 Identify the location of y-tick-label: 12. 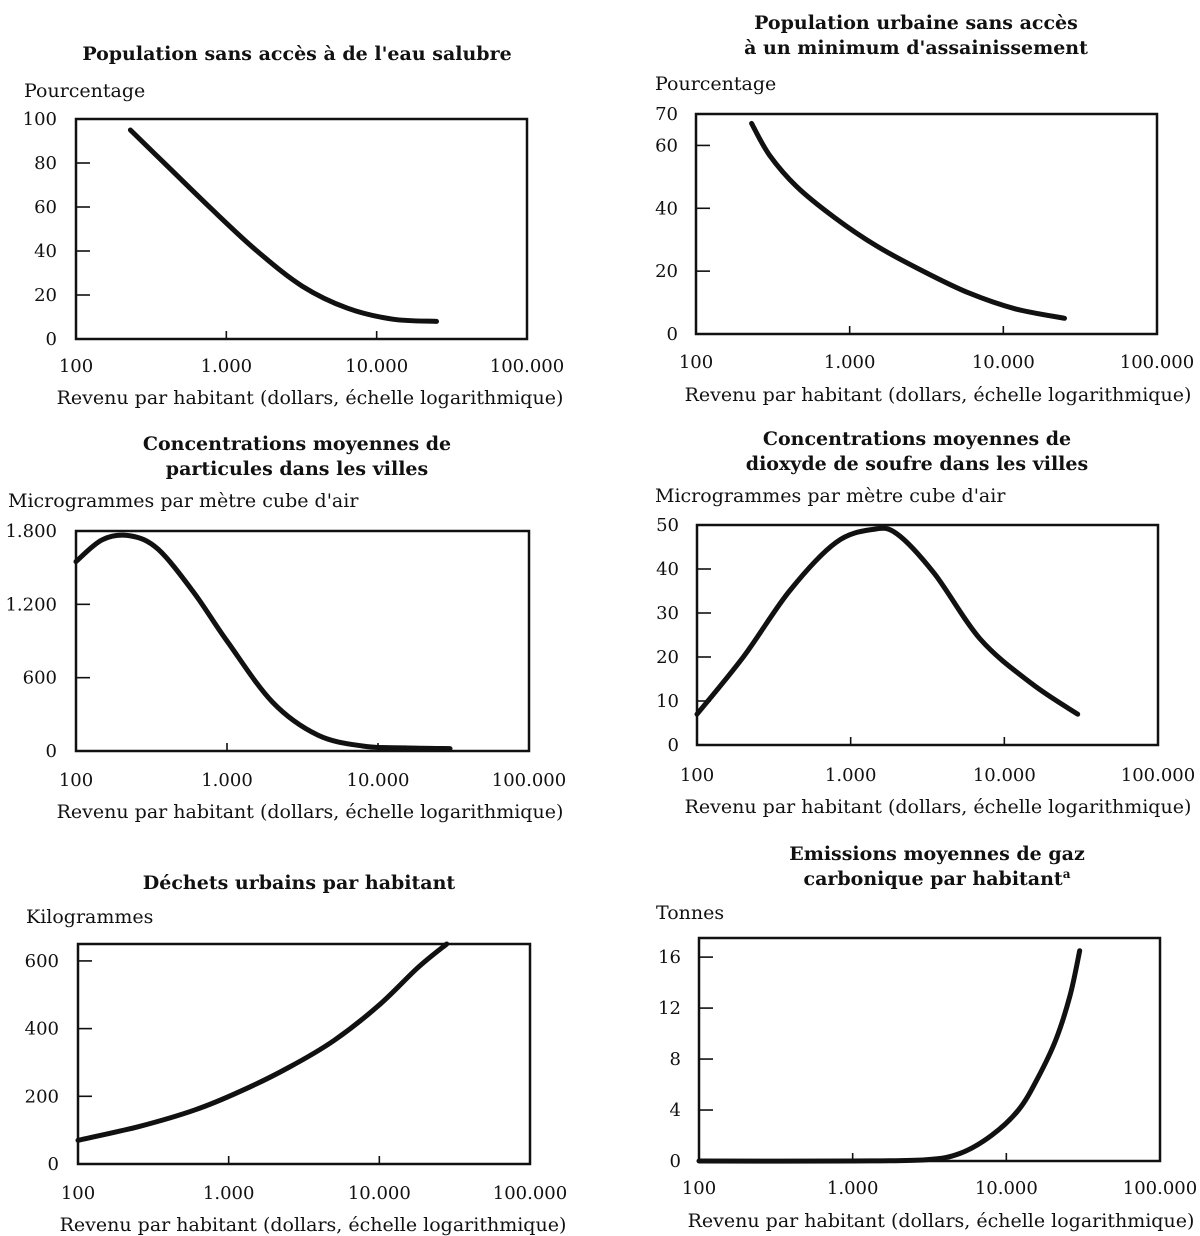
(669, 1008).